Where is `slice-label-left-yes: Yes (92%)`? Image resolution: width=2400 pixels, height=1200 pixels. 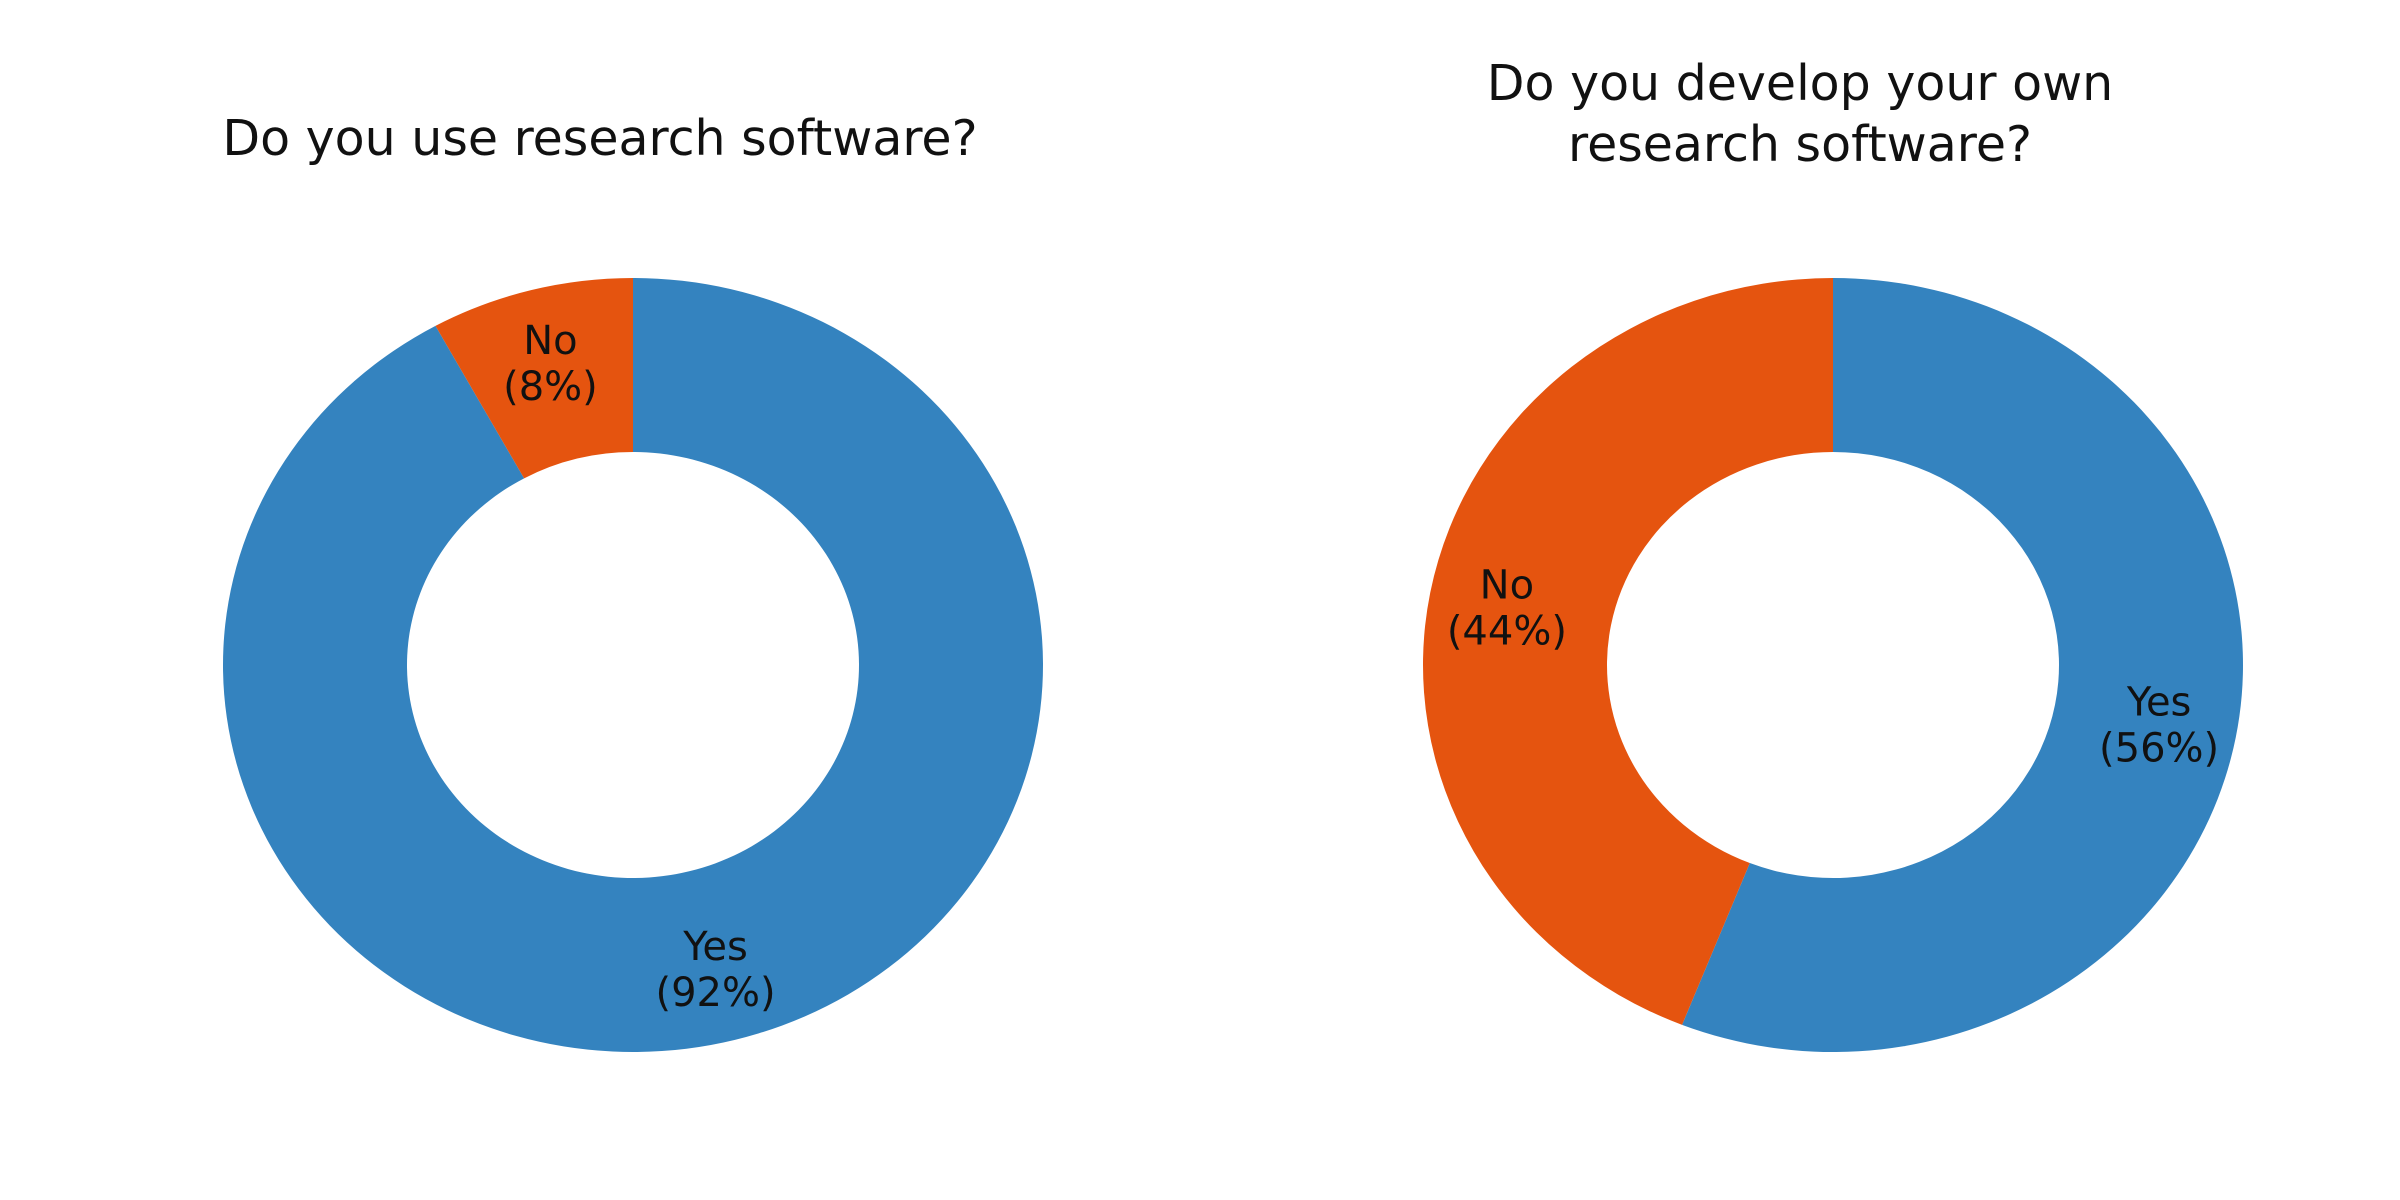
slice-label-left-yes: Yes (92%) is located at coordinates (716, 970).